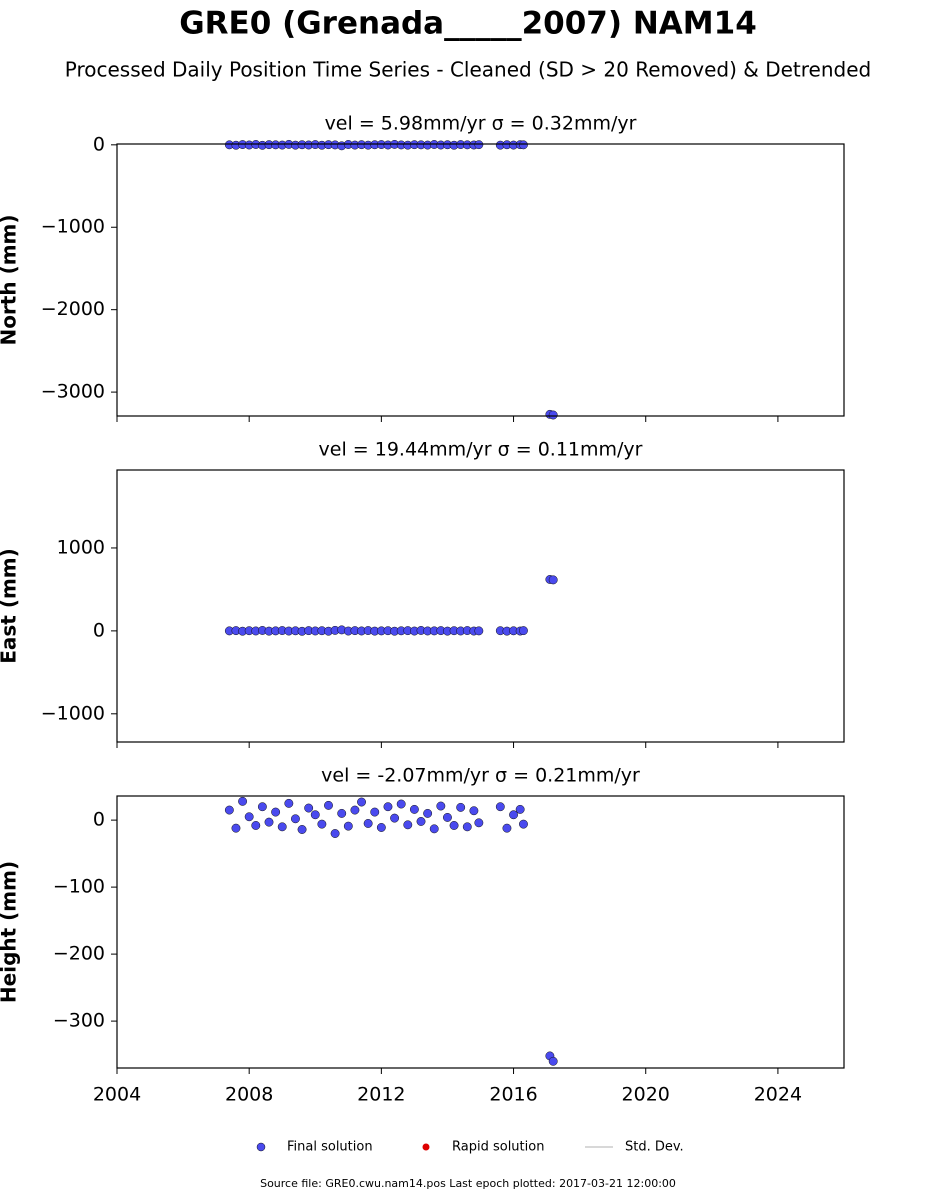 Image resolution: width=937 pixels, height=1200 pixels. I want to click on panel-title: vel = 5.98mm/yr σ = 0.32mm/yr, so click(481, 124).